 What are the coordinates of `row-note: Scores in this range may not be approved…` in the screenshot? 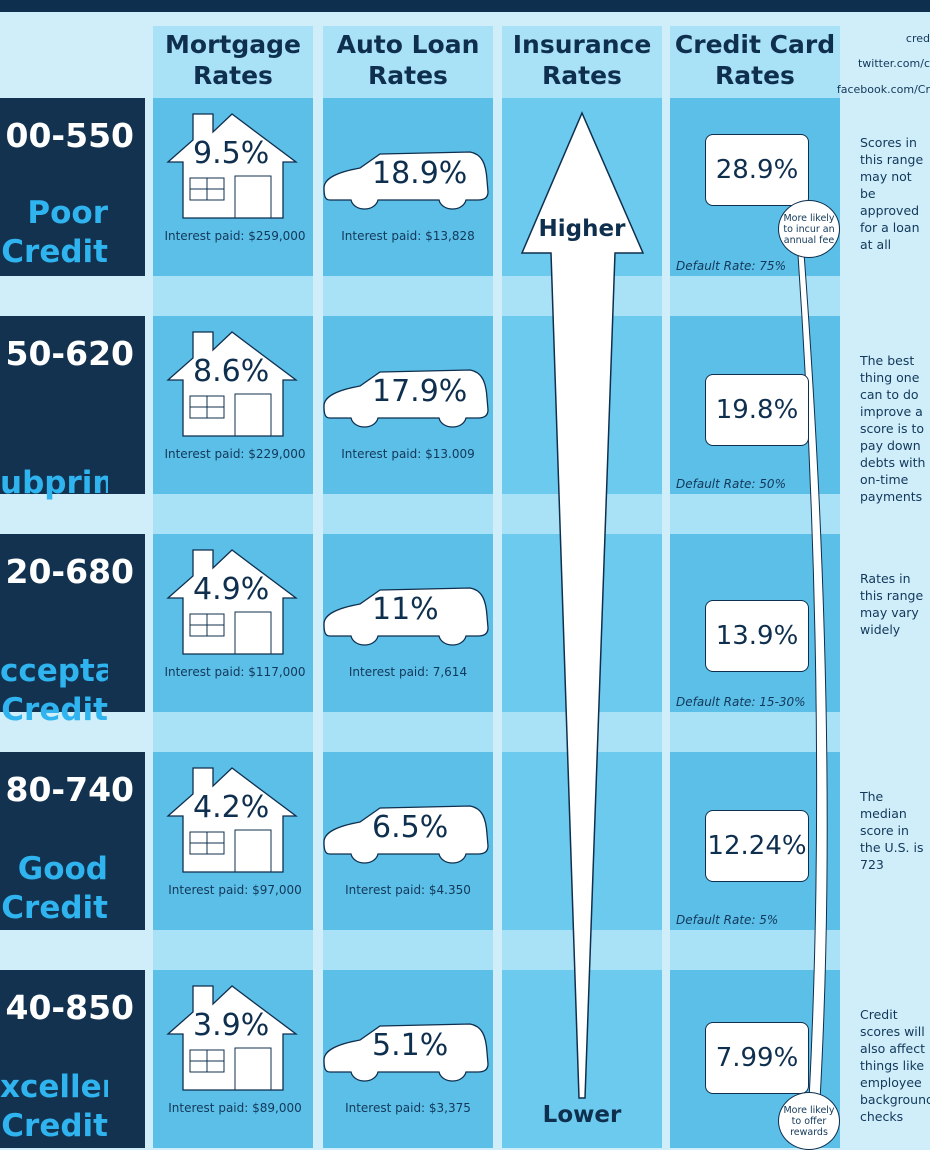 It's located at (892, 193).